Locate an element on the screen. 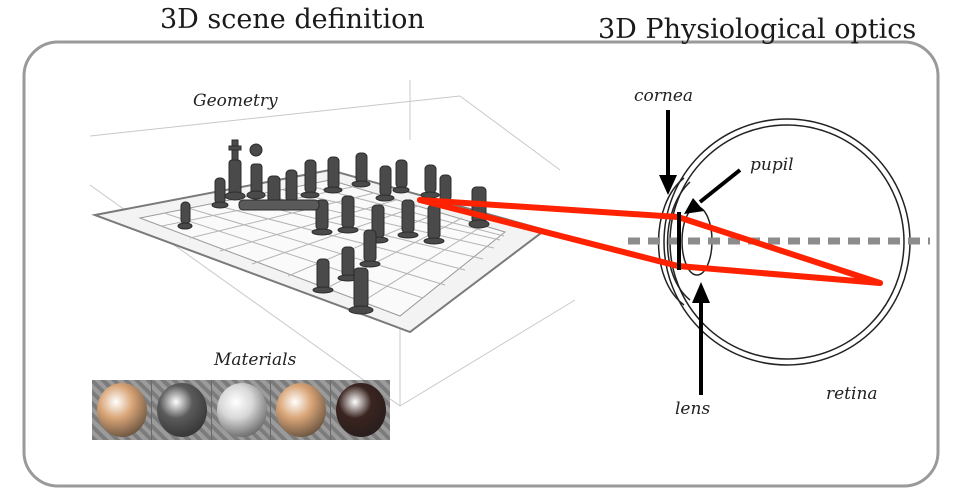  lens-label: lens is located at coordinates (693, 409).